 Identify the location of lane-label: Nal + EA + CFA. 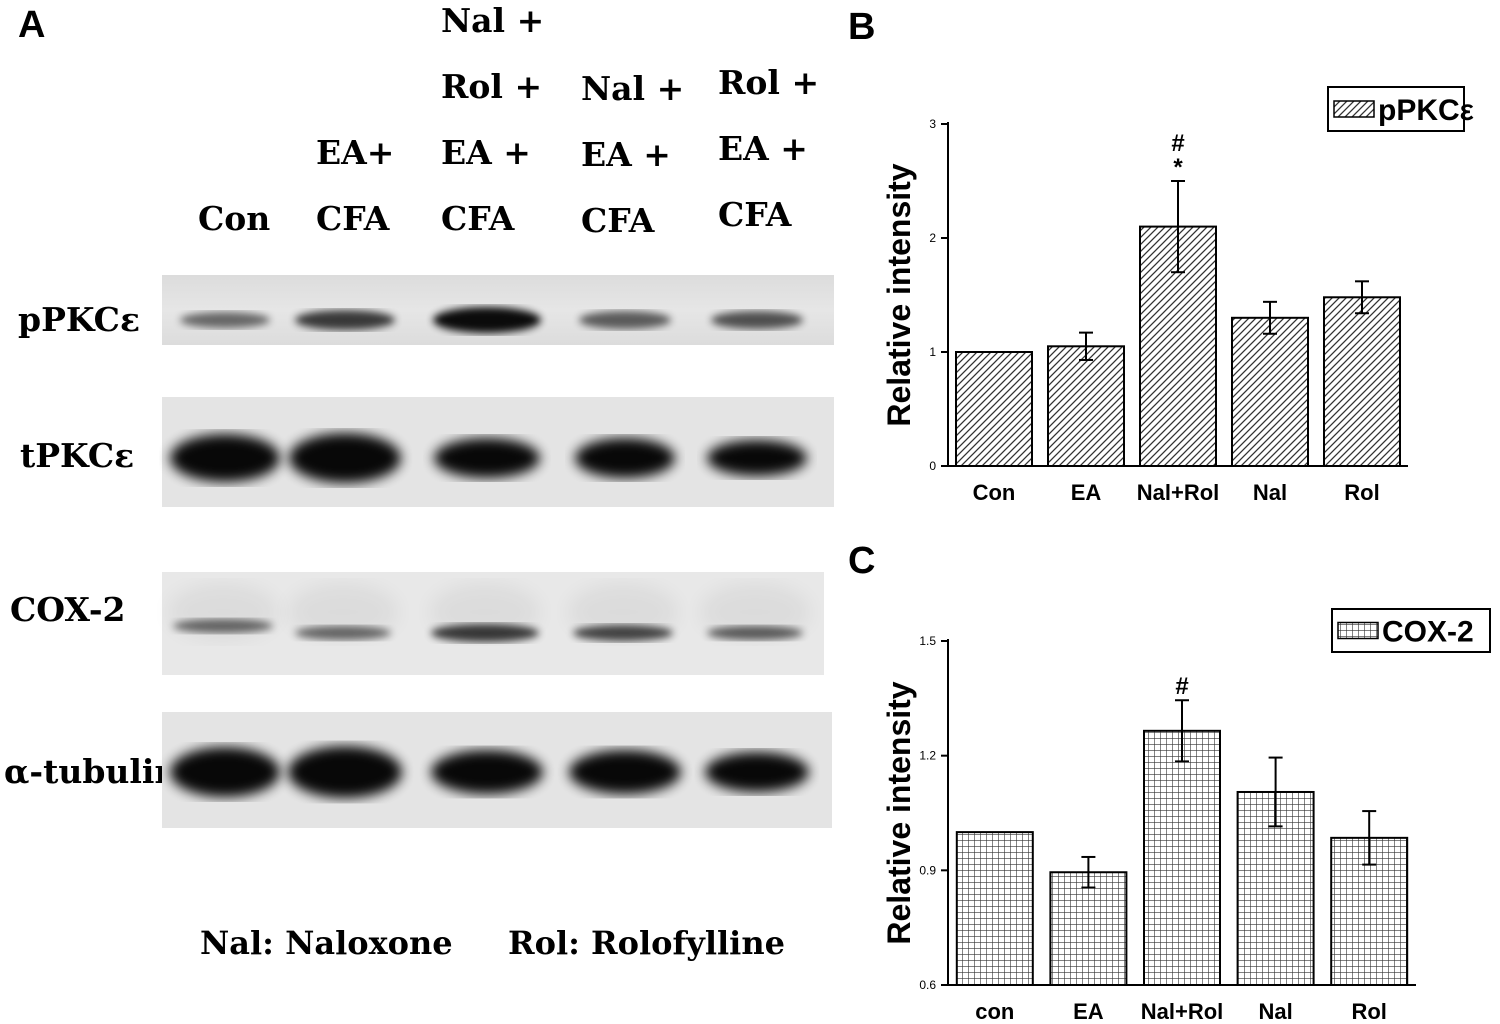
(632, 155).